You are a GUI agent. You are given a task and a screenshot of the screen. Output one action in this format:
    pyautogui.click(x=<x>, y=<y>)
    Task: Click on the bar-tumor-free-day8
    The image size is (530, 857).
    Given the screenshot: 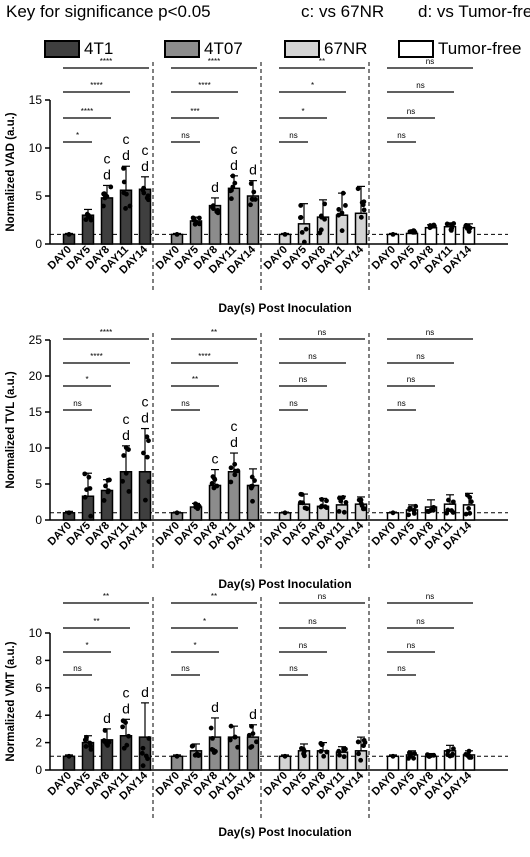 What is the action you would take?
    pyautogui.click(x=431, y=235)
    